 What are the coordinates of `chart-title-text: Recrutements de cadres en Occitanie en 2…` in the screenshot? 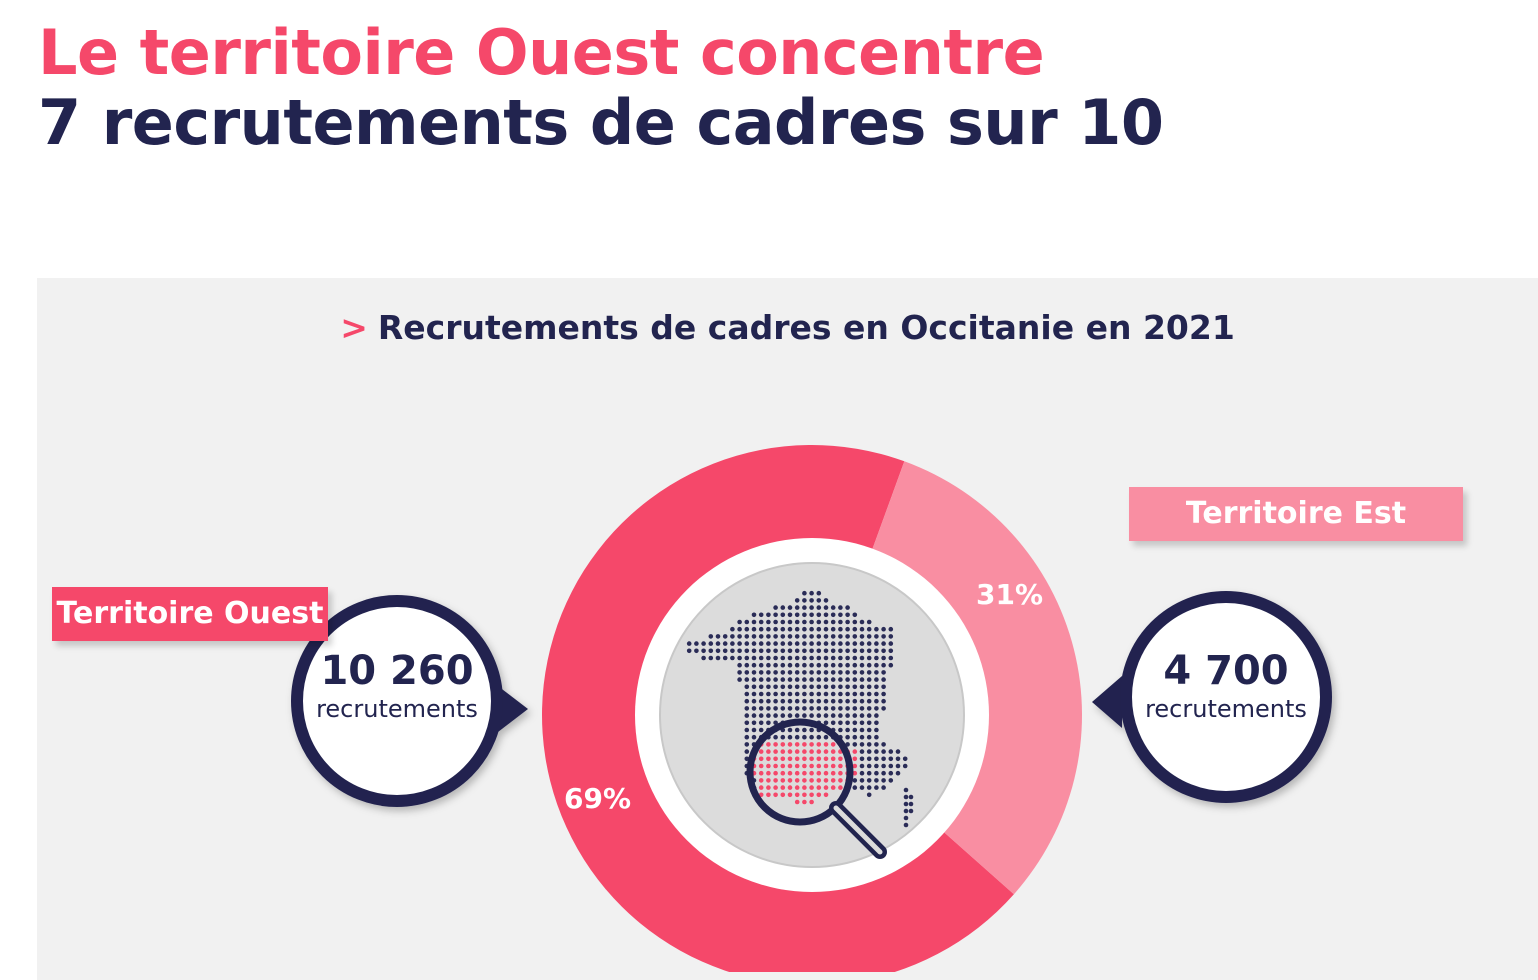 It's located at (806, 327).